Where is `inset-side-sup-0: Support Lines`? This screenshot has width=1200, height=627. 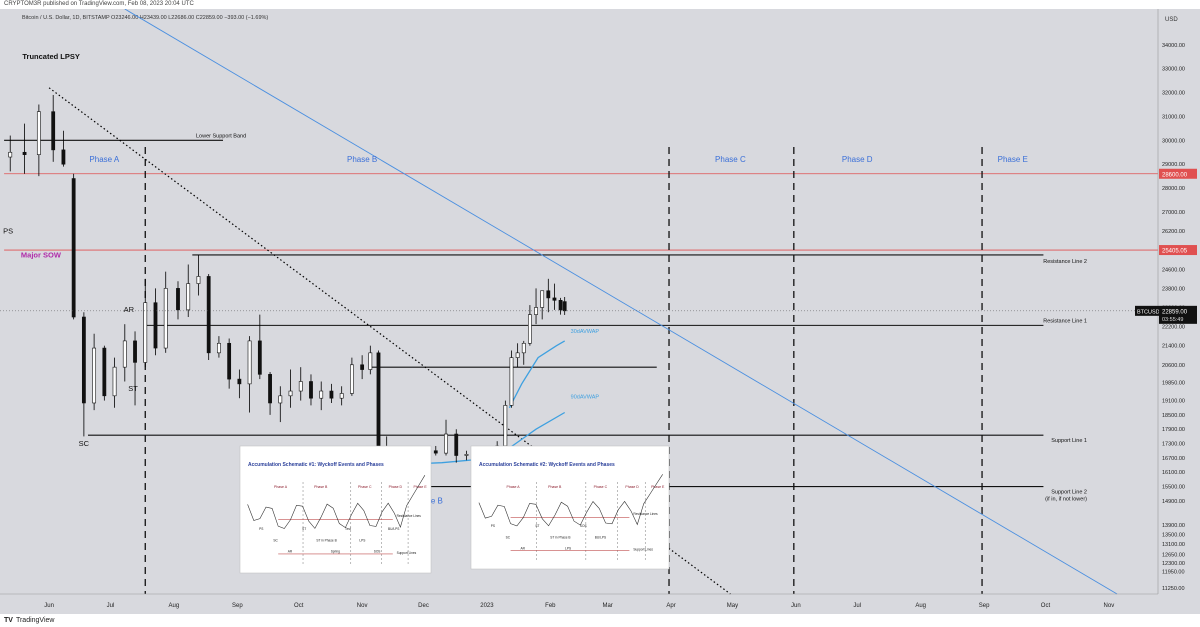
inset-side-sup-0: Support Lines is located at coordinates (407, 553).